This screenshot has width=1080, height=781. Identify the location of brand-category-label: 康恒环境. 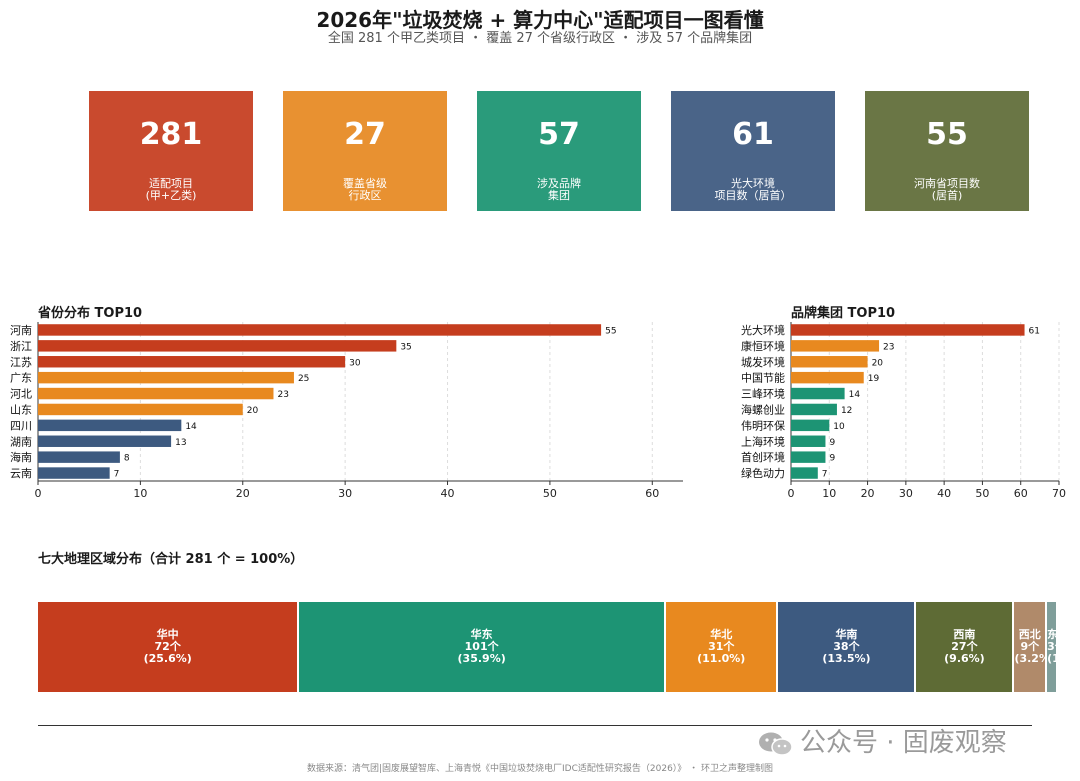
(763, 346).